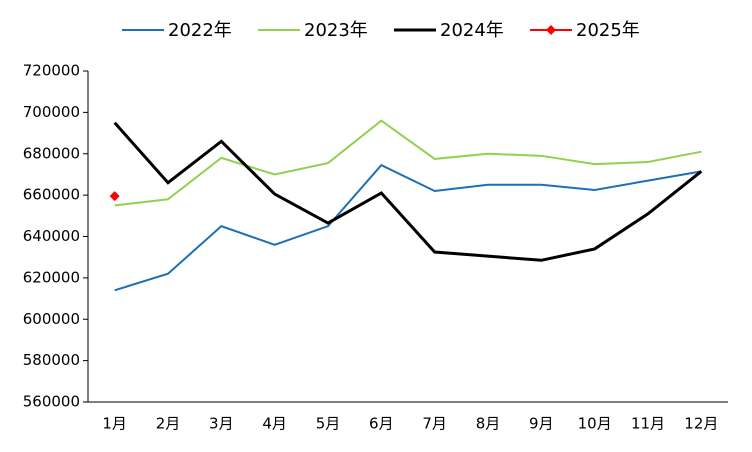 The height and width of the screenshot is (452, 752). I want to click on y-tick-label: 700000, so click(51, 112).